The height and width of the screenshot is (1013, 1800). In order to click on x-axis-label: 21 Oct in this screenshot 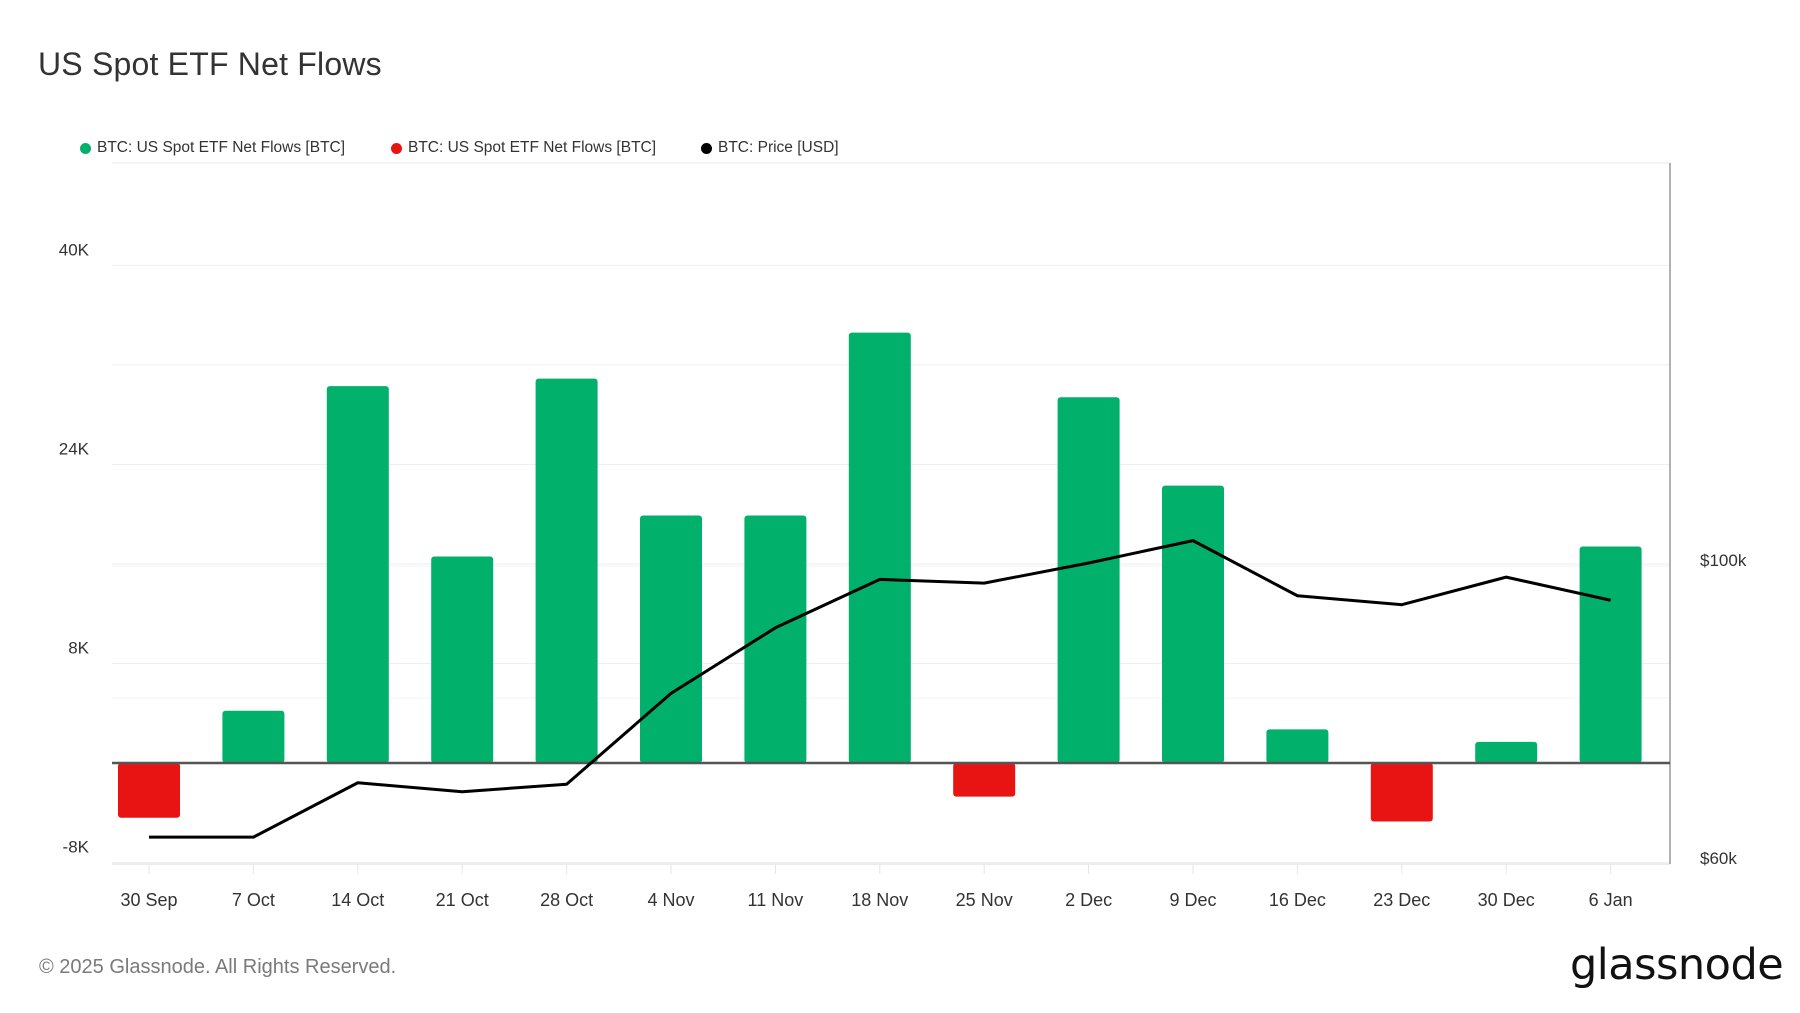, I will do `click(462, 900)`.